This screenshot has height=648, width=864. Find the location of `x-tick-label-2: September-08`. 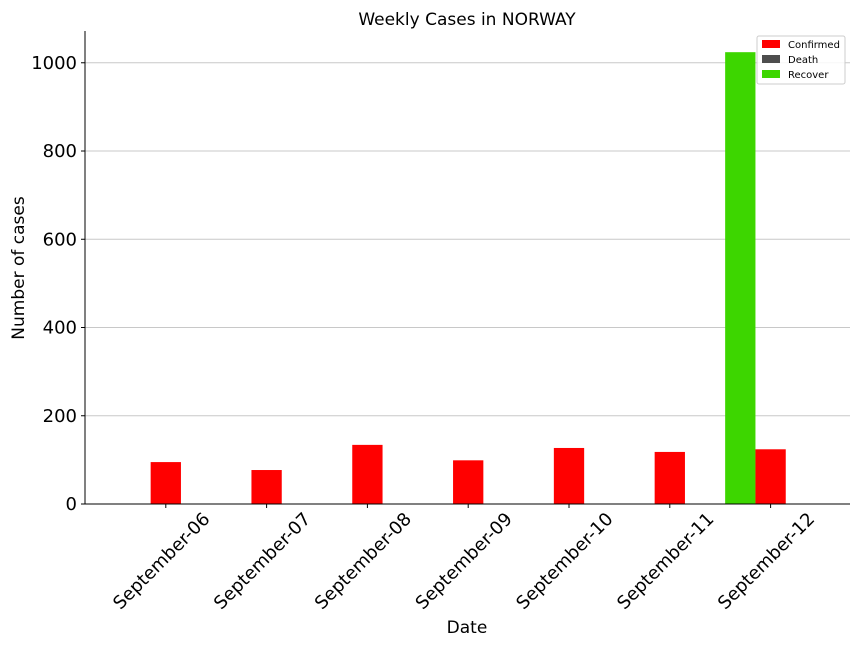

x-tick-label-2: September-08 is located at coordinates (363, 561).